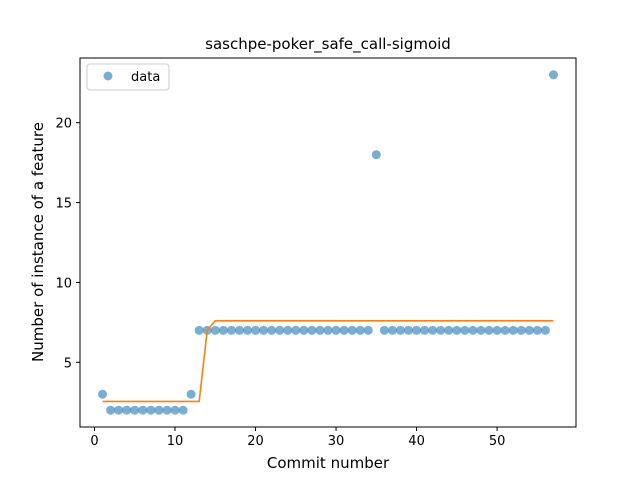 This screenshot has width=640, height=480. Describe the element at coordinates (416, 441) in the screenshot. I see `x-tick-label: 40` at that location.